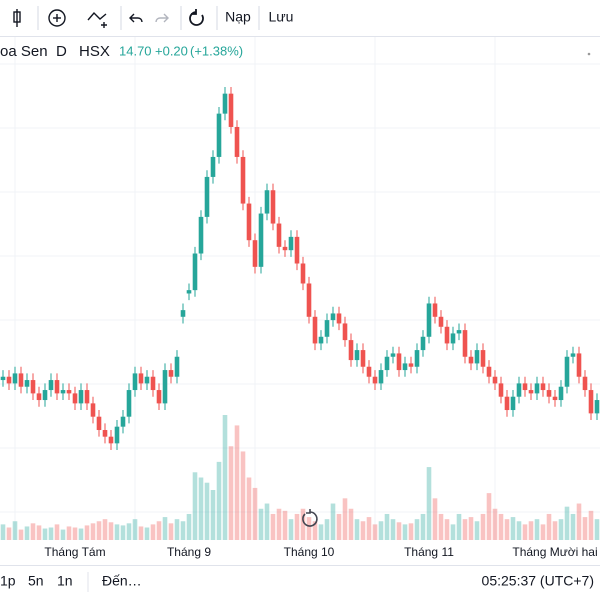 The image size is (600, 600). I want to click on range-button: 1p, so click(8, 581).